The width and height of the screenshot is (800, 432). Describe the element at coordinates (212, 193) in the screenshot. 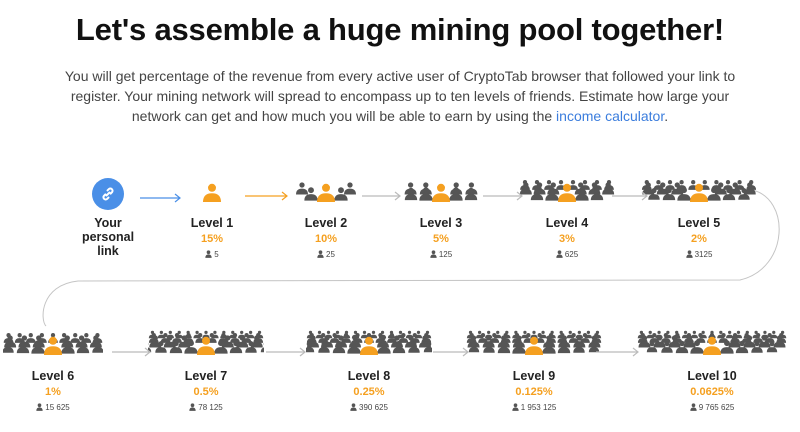

I see `level-1-crowd-icon` at that location.